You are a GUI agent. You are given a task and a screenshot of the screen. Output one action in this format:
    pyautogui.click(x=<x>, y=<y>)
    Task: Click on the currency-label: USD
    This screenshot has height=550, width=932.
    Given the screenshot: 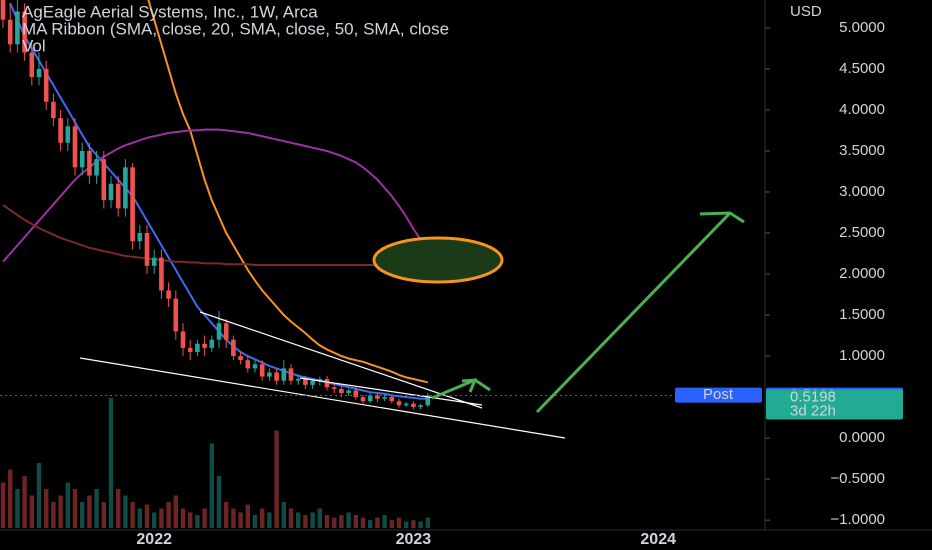 What is the action you would take?
    pyautogui.click(x=806, y=11)
    